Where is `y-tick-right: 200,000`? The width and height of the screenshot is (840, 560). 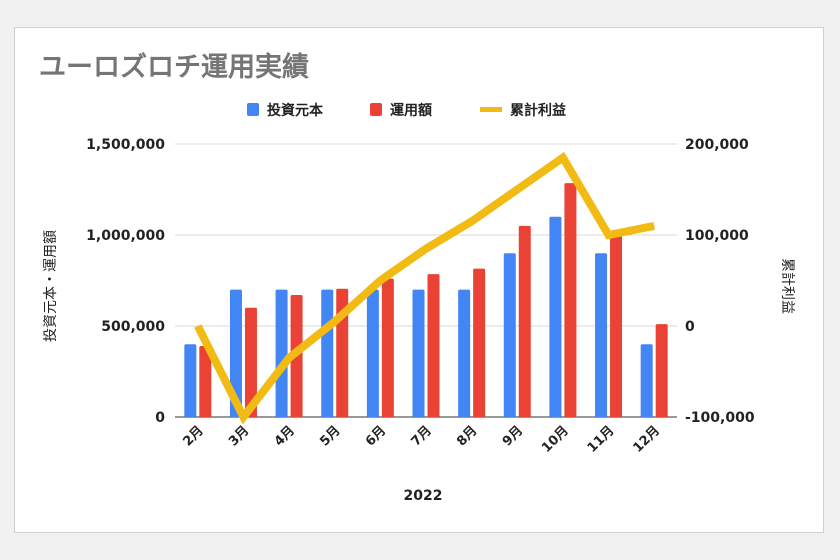
y-tick-right: 200,000 is located at coordinates (717, 145).